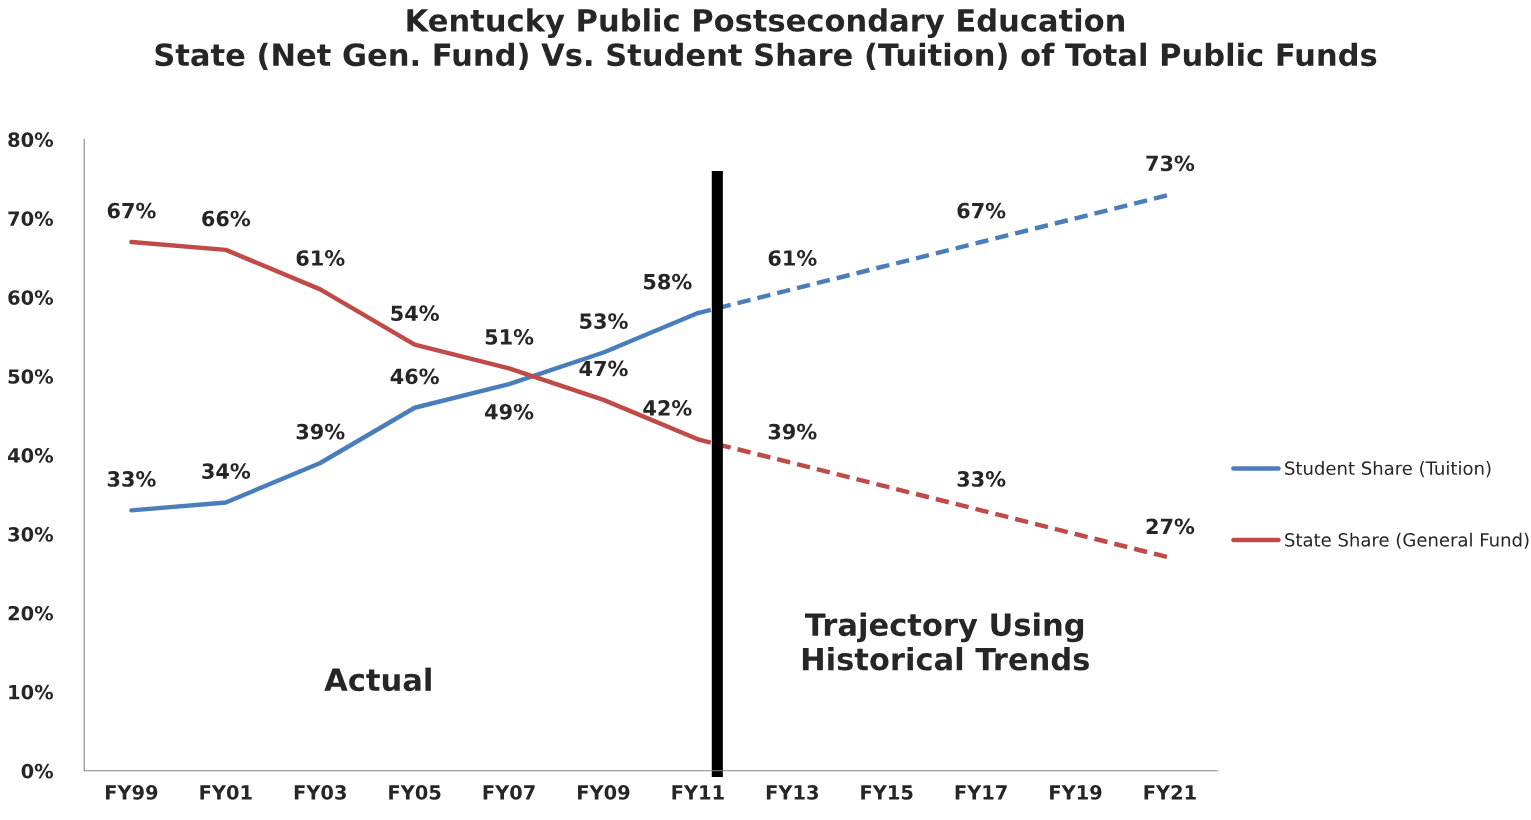  I want to click on data-label: 66%, so click(226, 218).